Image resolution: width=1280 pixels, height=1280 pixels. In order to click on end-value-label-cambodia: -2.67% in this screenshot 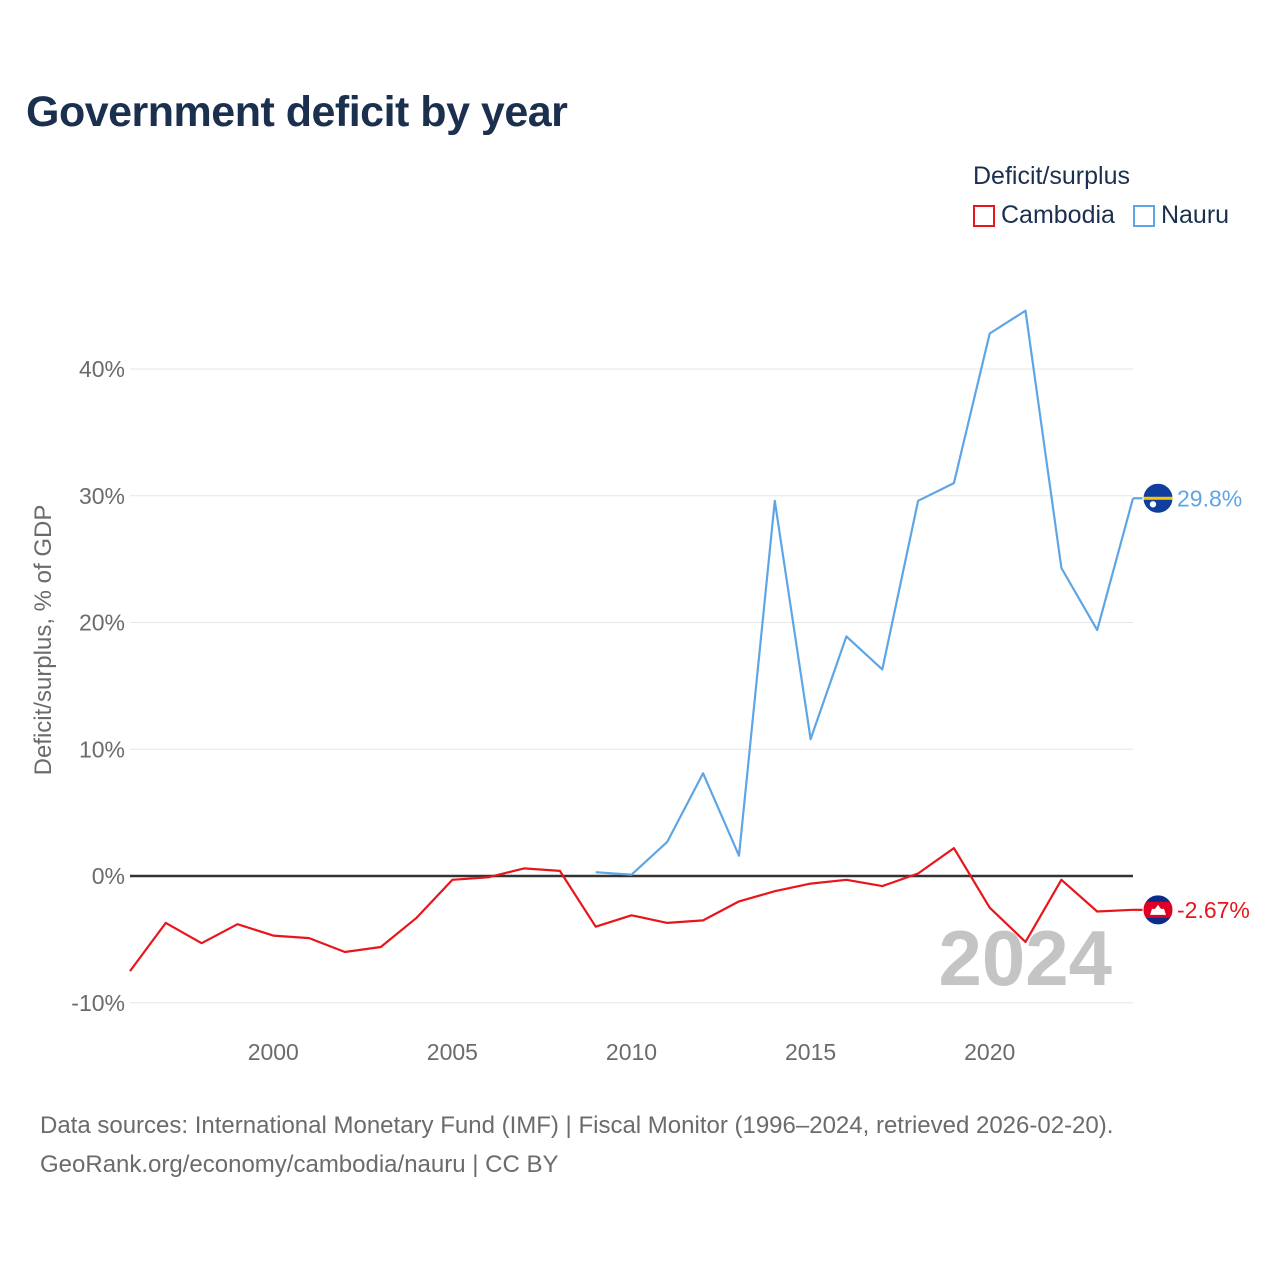, I will do `click(1213, 910)`.